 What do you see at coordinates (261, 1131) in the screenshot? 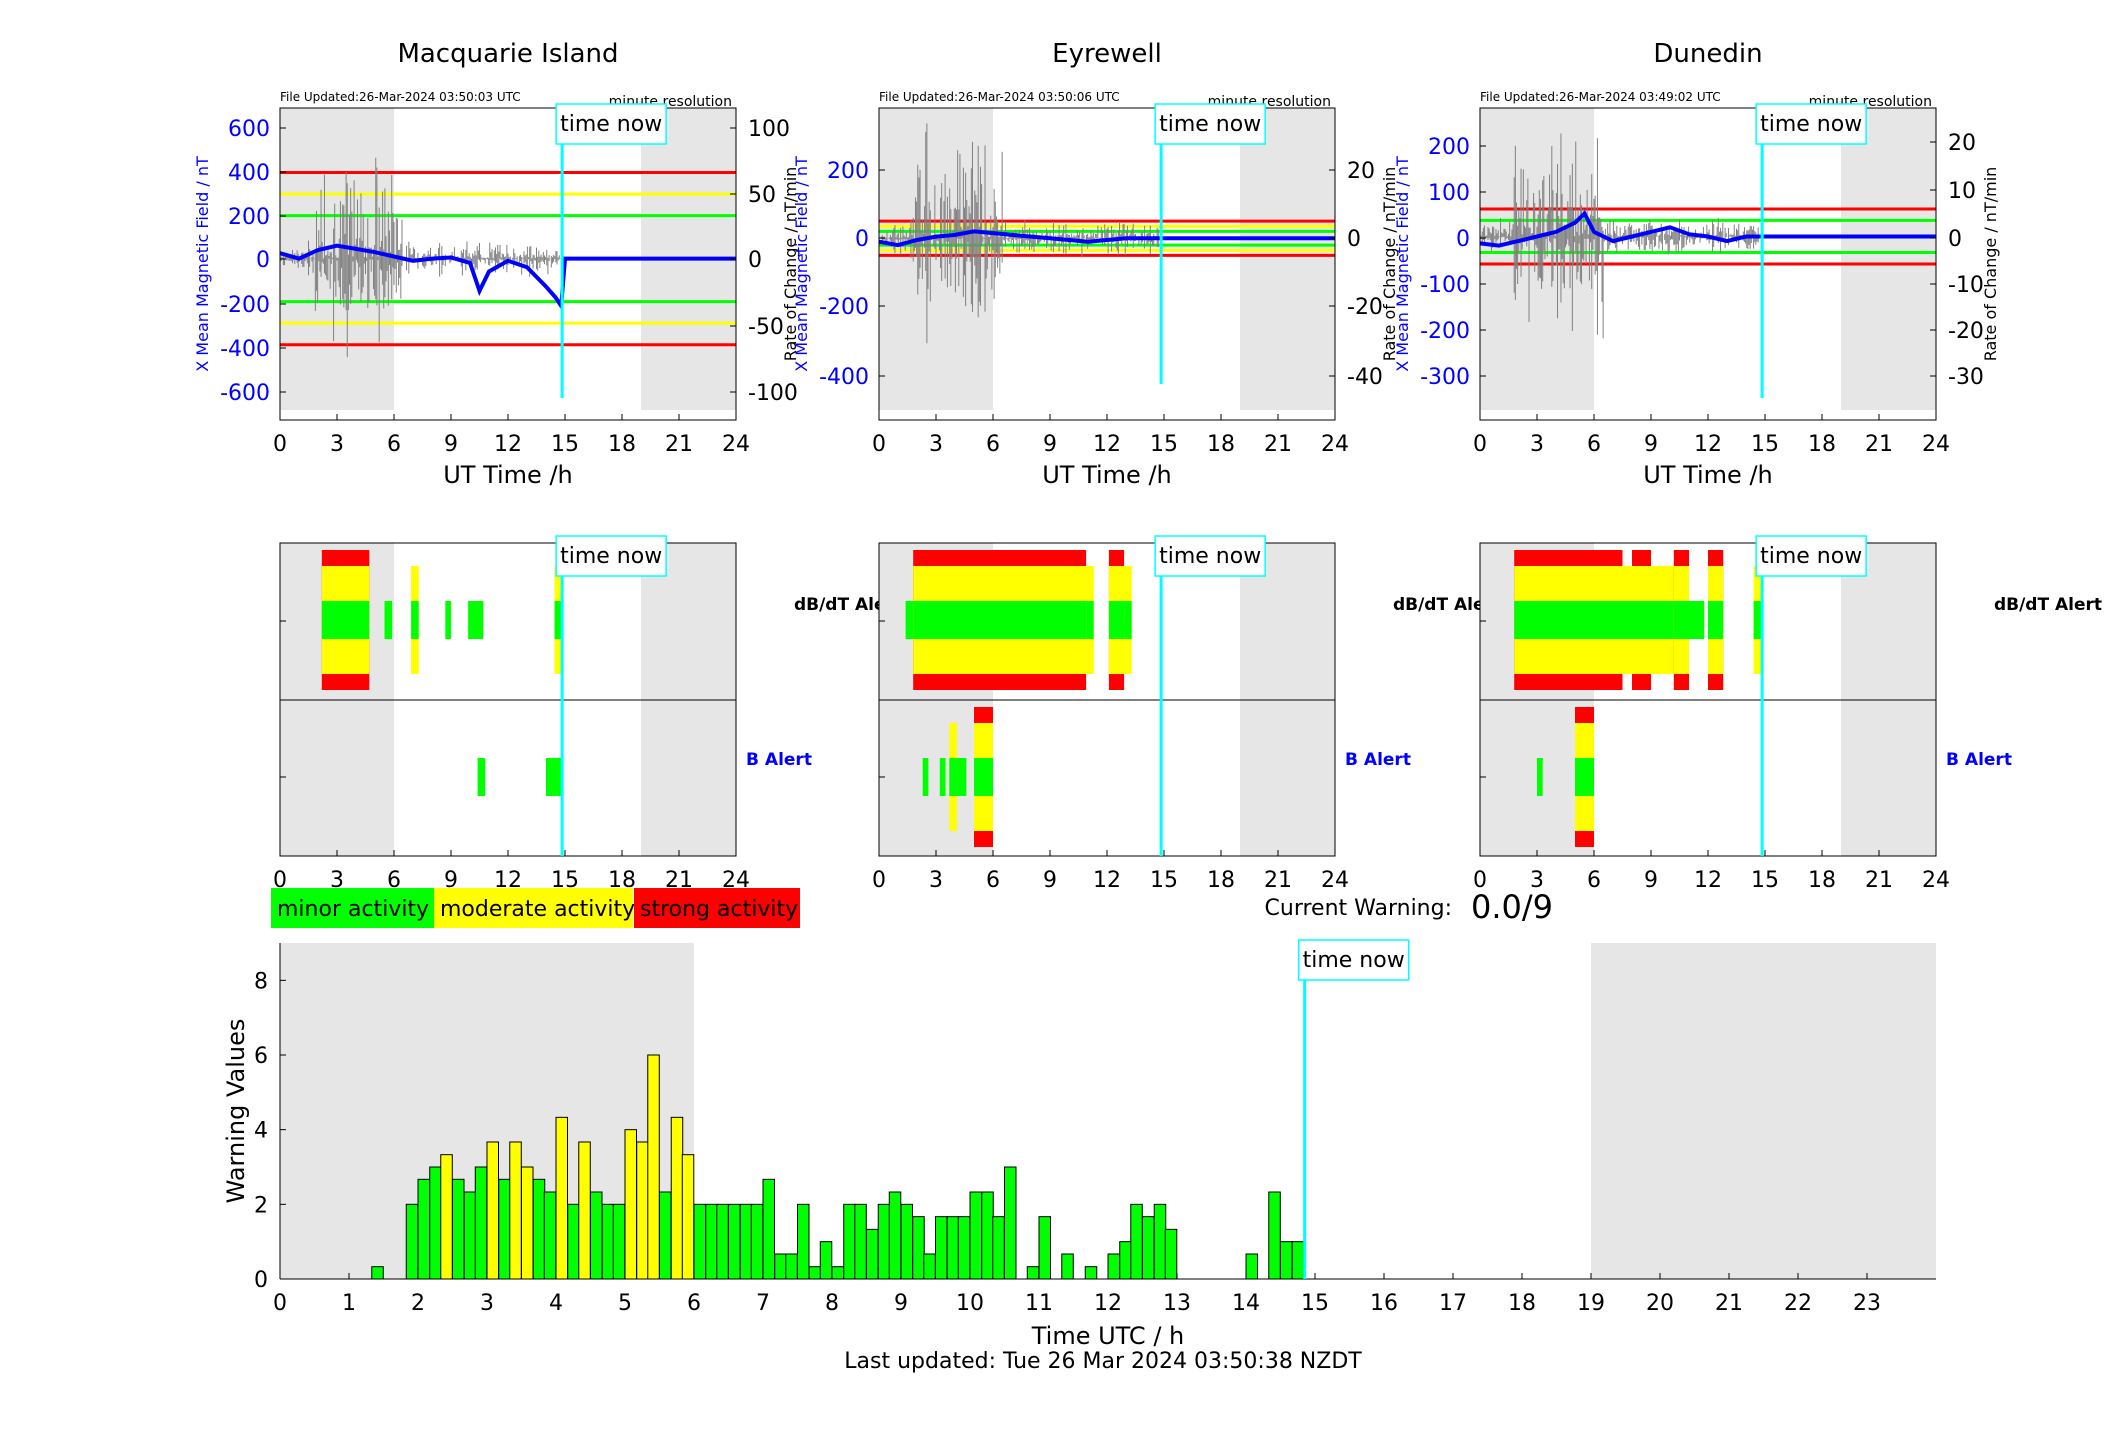
I see `y-tick-label: 4` at bounding box center [261, 1131].